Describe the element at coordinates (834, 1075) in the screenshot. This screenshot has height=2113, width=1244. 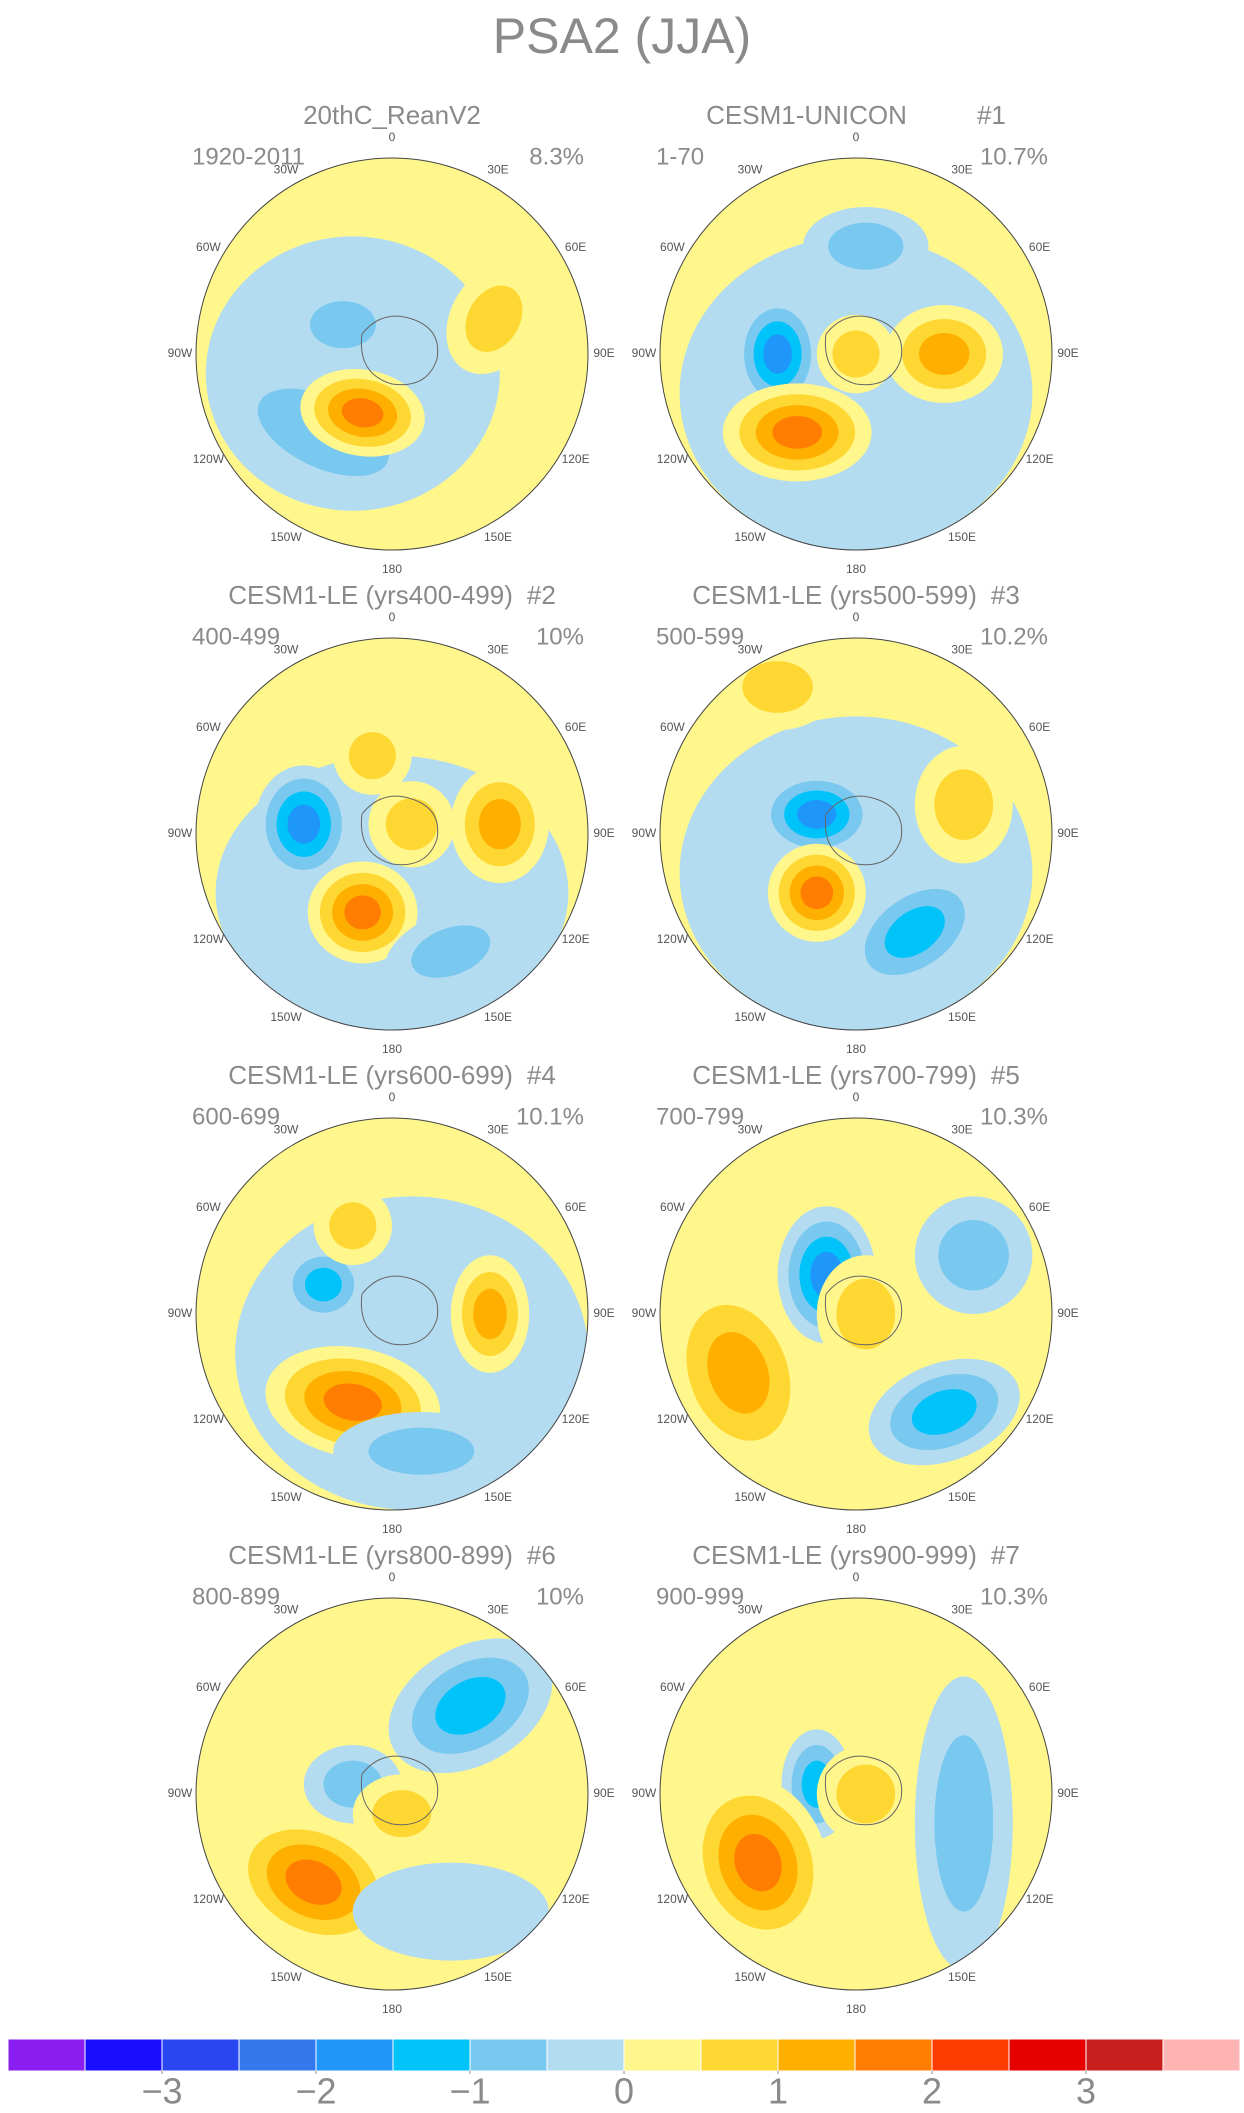
I see `panel-name: CESM1-LE (yrs700-799)` at that location.